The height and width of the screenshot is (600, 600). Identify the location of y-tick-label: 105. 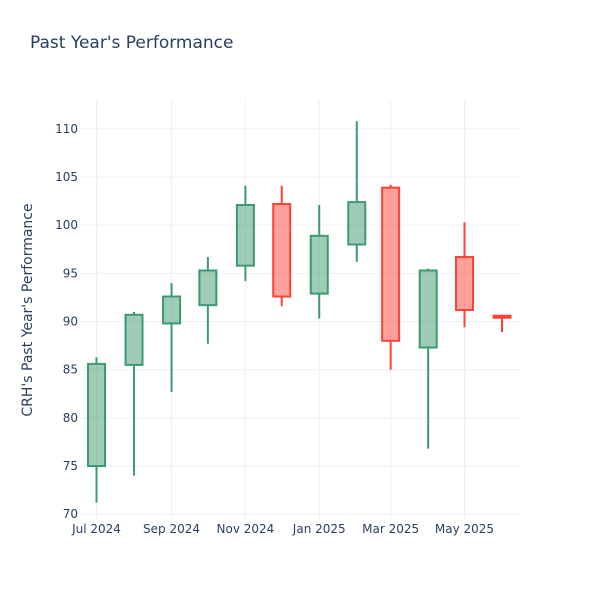
(66, 177).